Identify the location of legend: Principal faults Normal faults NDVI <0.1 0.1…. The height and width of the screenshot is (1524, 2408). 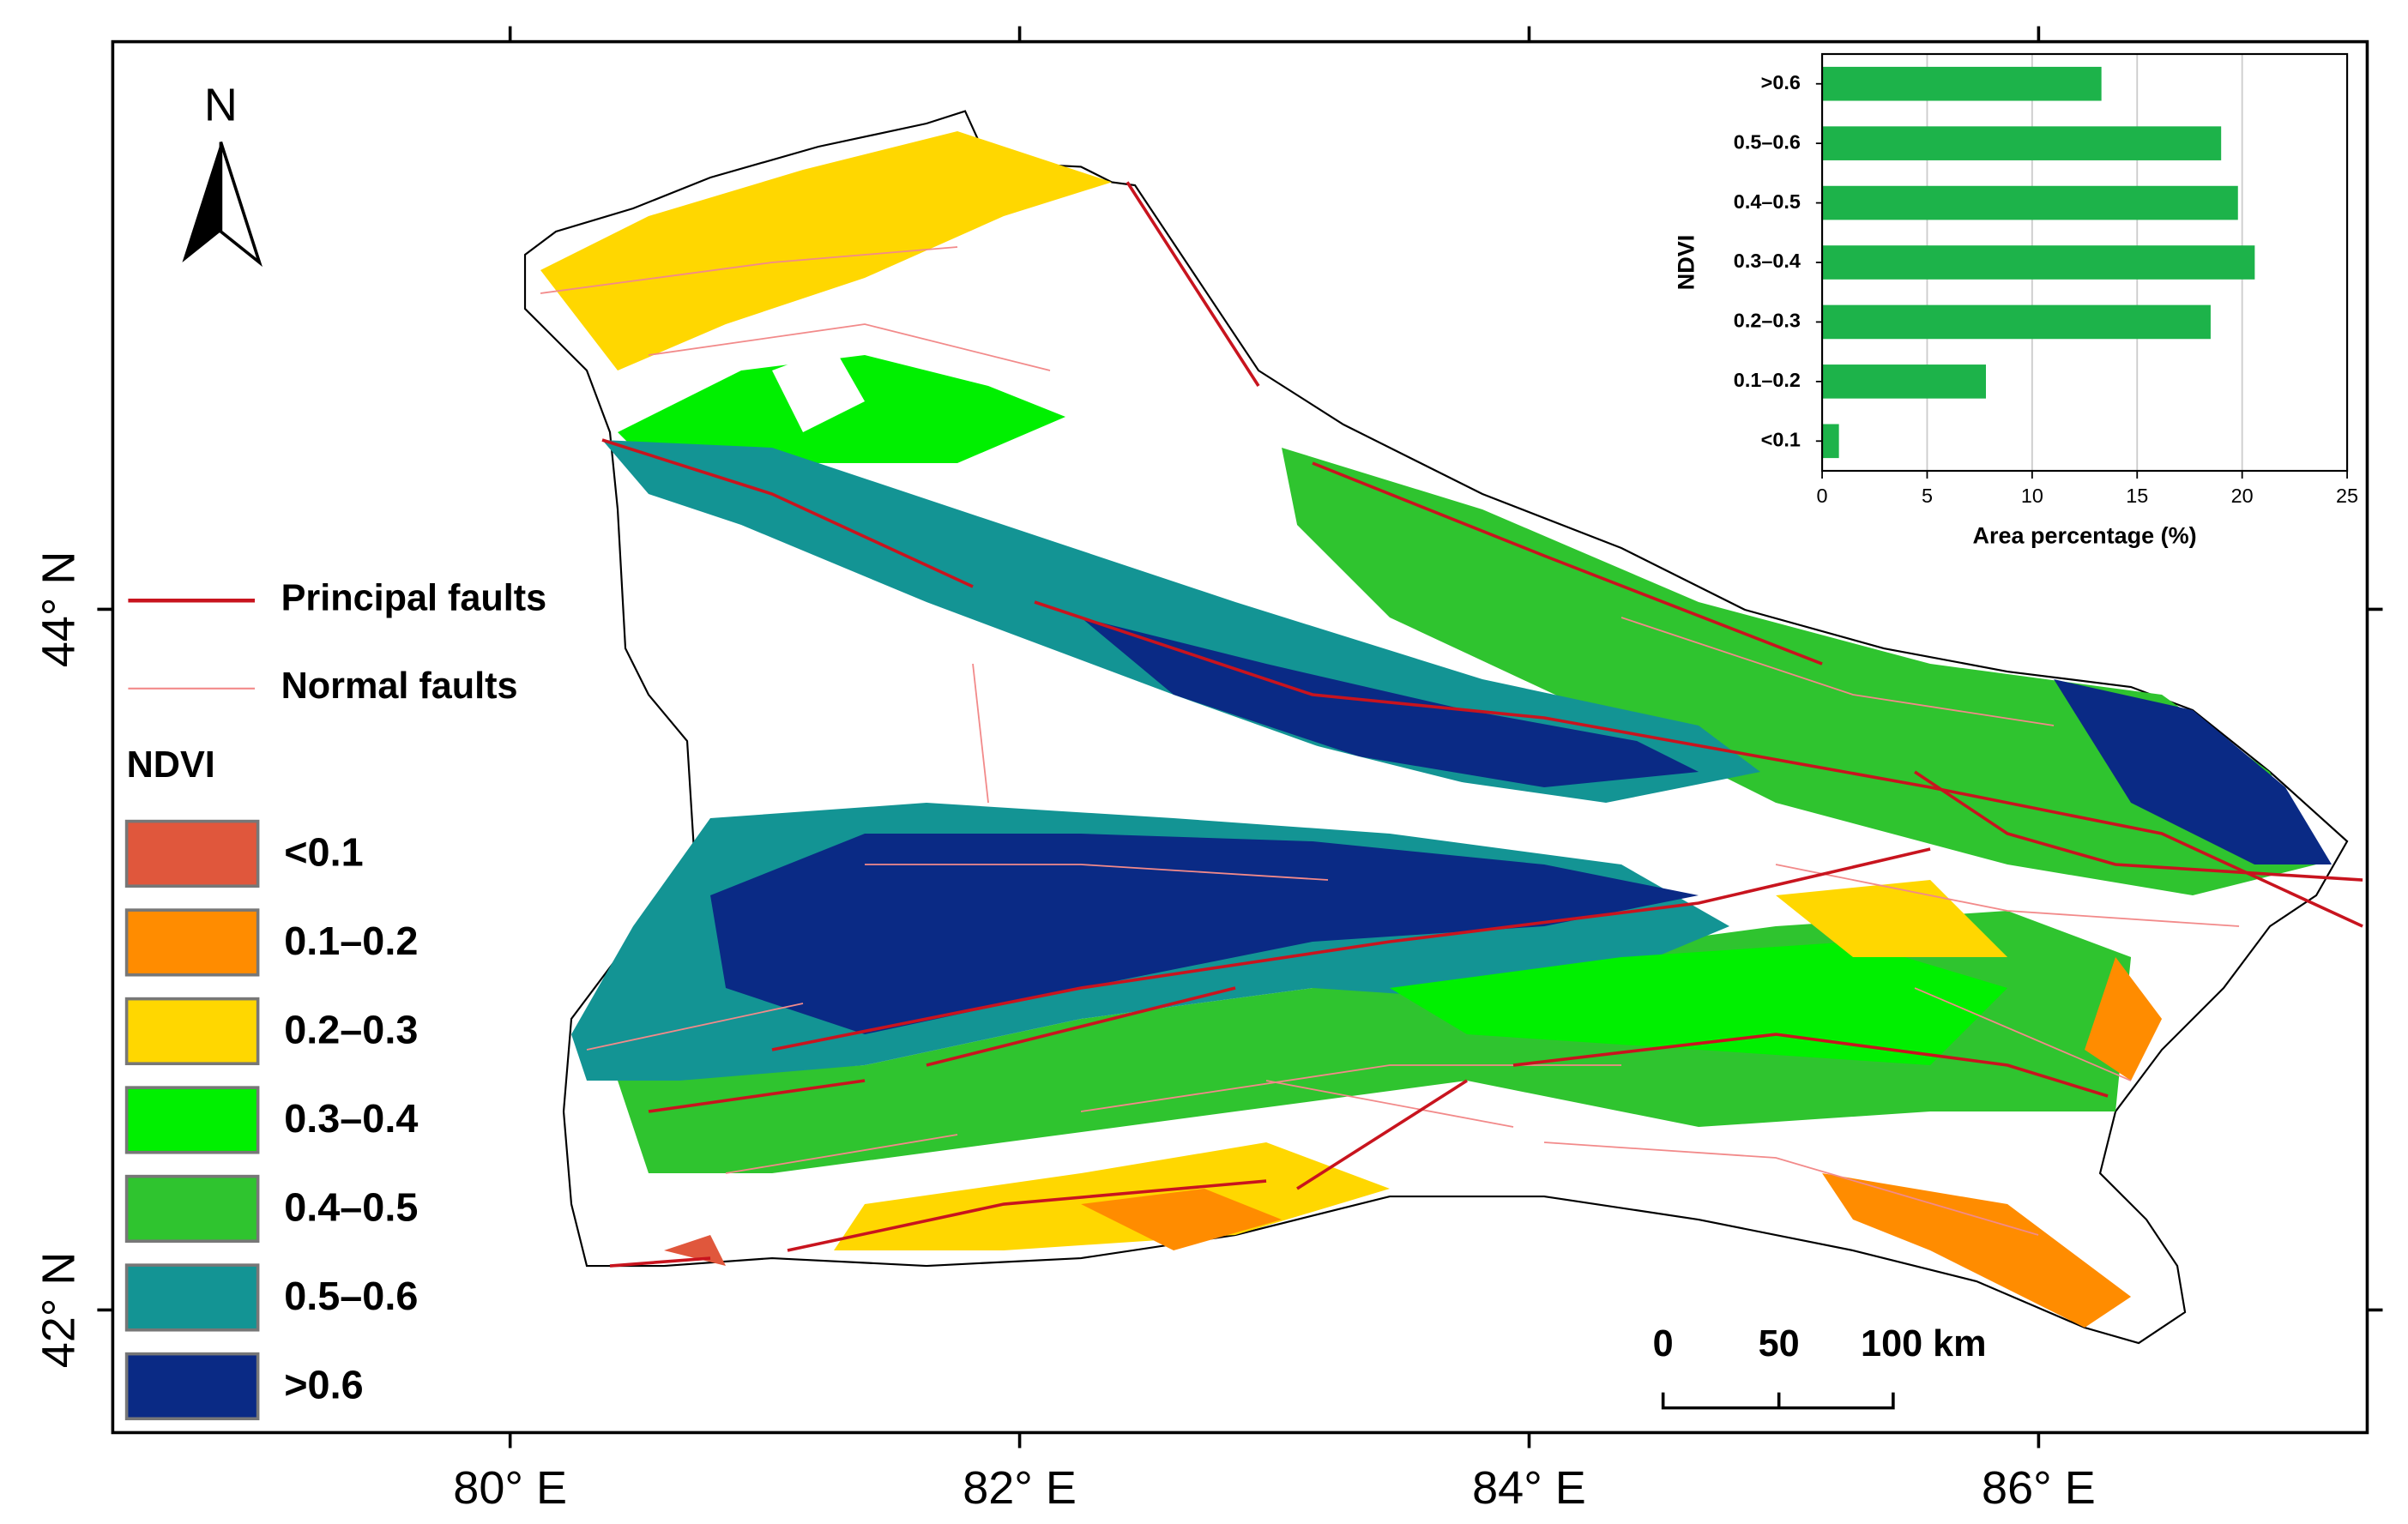
(336, 999).